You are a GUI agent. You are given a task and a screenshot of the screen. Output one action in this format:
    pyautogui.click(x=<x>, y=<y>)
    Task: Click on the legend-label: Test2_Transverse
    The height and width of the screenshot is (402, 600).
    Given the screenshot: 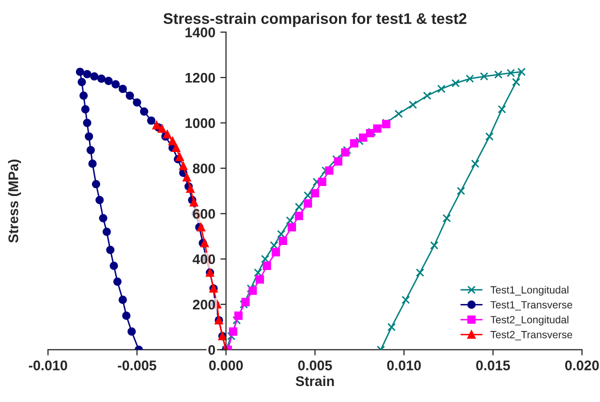 What is the action you would take?
    pyautogui.click(x=531, y=335)
    